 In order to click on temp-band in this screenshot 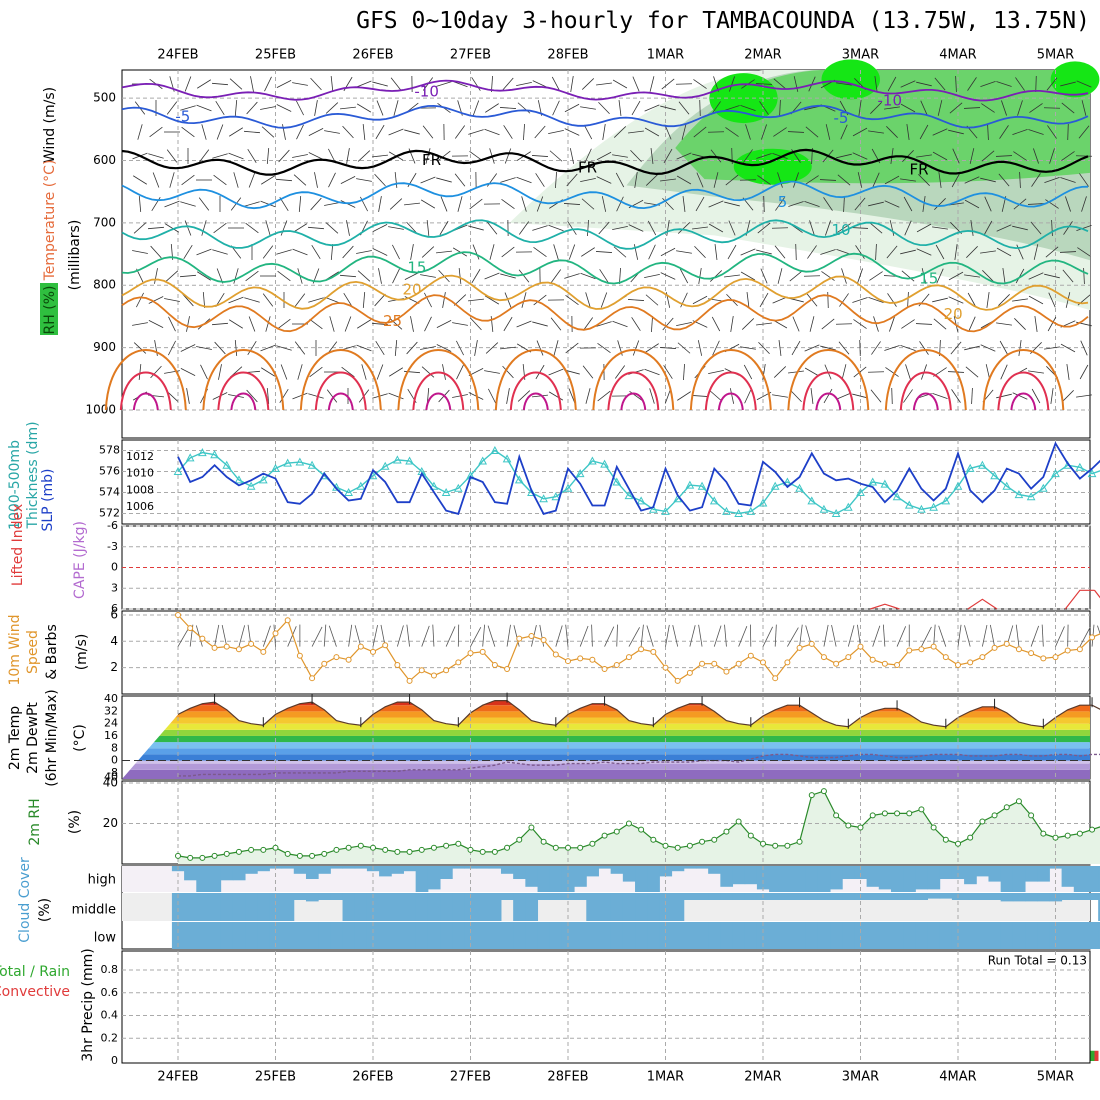, I will do `click(606, 766)`.